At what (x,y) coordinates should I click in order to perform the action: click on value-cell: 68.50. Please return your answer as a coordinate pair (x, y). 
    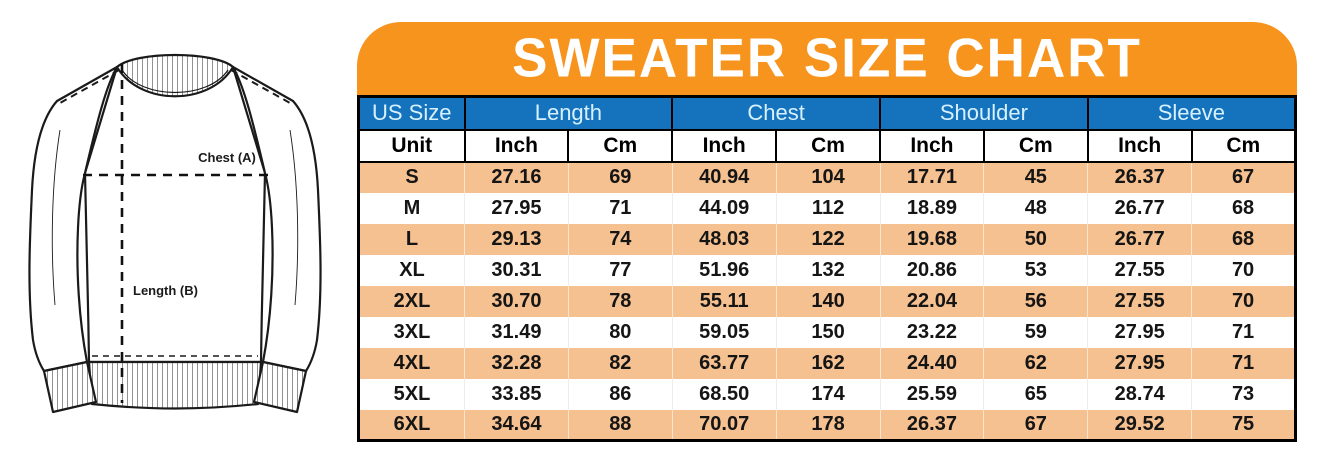
    Looking at the image, I should click on (724, 394).